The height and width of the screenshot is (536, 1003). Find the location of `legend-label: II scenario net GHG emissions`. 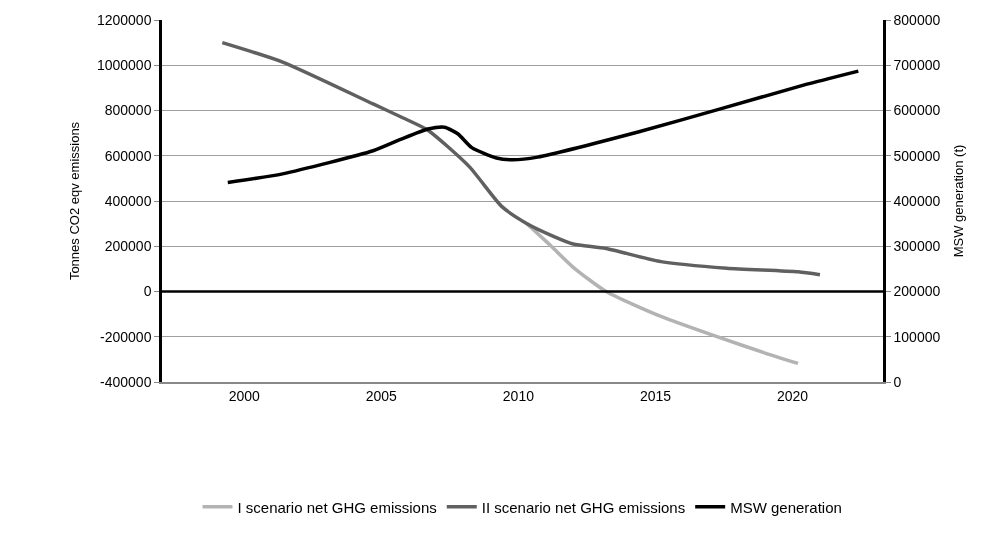

legend-label: II scenario net GHG emissions is located at coordinates (583, 507).